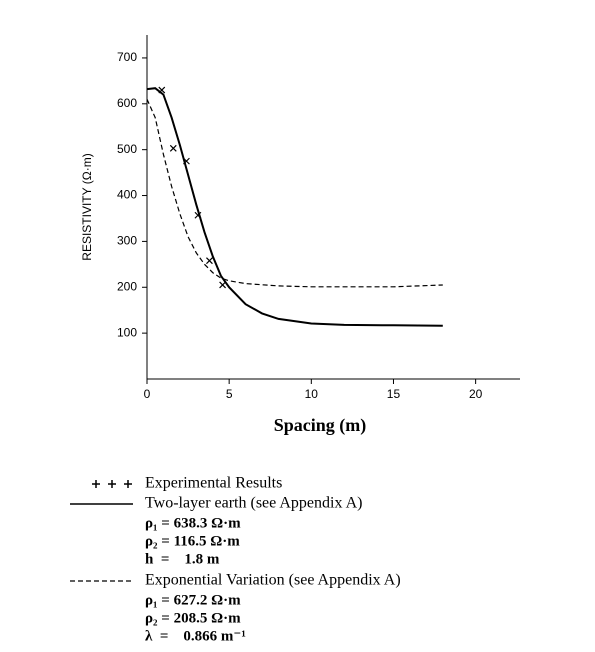 The image size is (595, 652). Describe the element at coordinates (87, 206) in the screenshot. I see `y-axis-label: RESISTIVITY (Ω·m)` at that location.